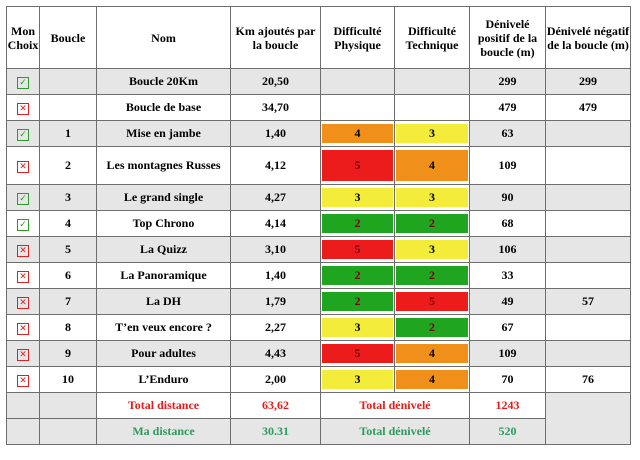 The width and height of the screenshot is (640, 460). What do you see at coordinates (318, 249) in the screenshot?
I see `table-row: ✕ 5 La Quizz 3,10 5 3 106` at bounding box center [318, 249].